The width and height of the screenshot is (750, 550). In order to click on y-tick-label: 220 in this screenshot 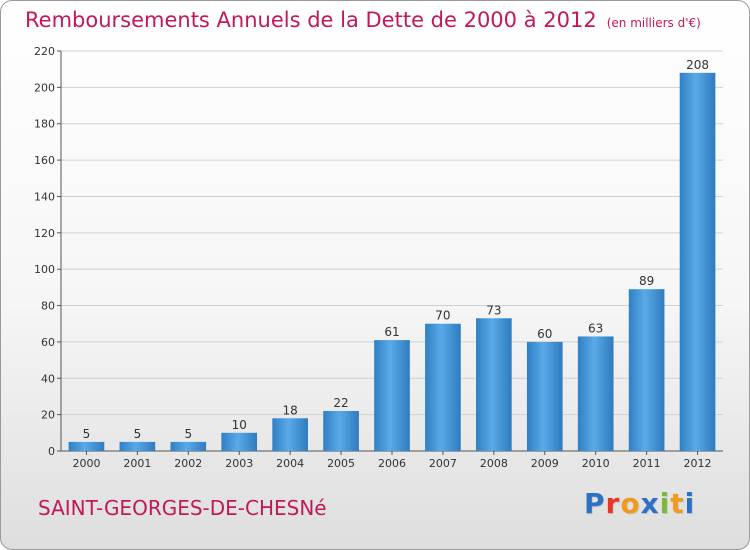, I will do `click(44, 51)`.